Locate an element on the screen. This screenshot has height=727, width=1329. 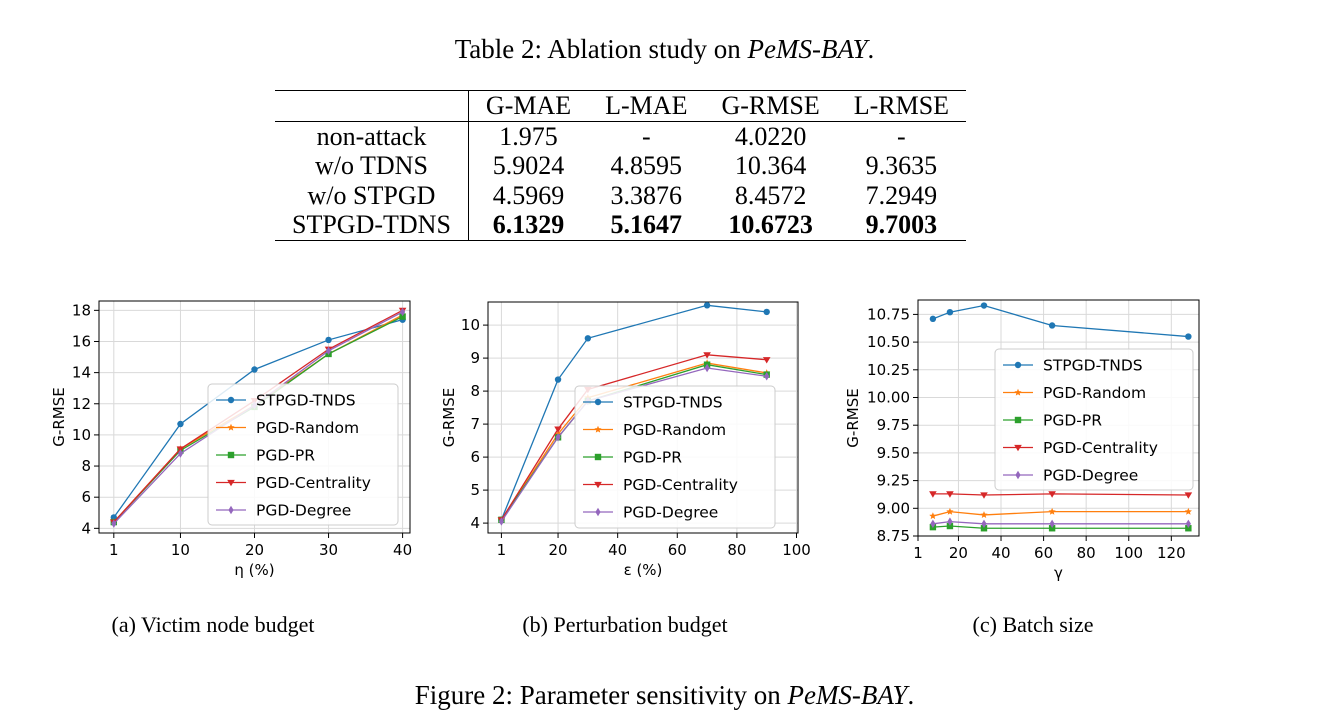
y-tick-label: 10.50 is located at coordinates (888, 342).